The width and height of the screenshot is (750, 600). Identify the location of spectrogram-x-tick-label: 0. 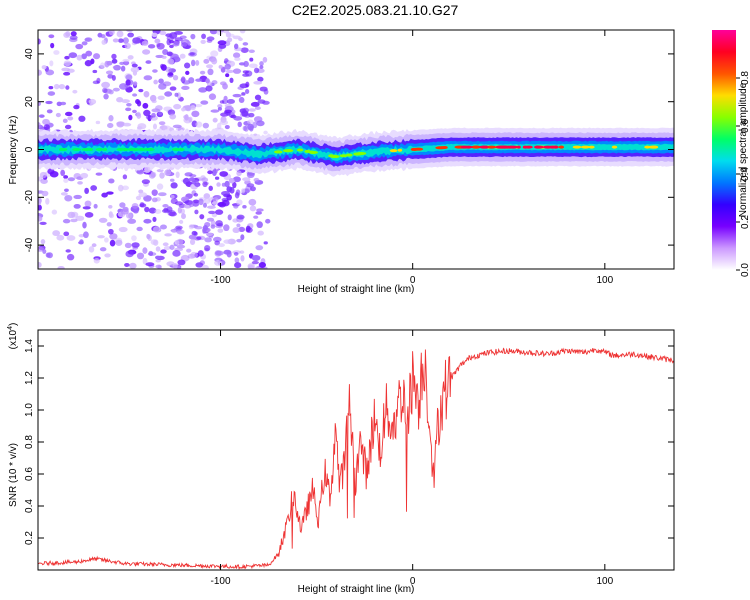
(413, 280).